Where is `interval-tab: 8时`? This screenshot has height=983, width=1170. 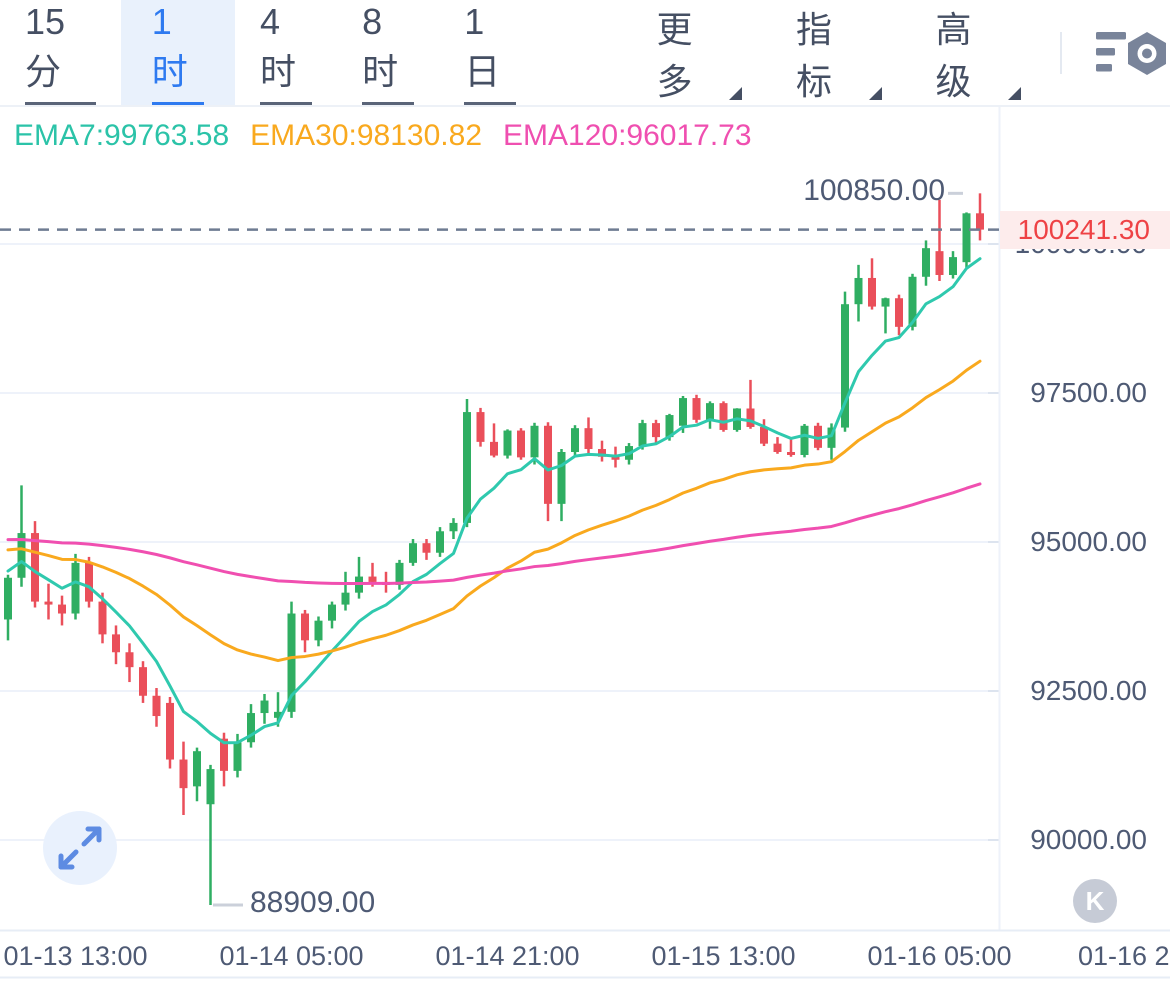
interval-tab: 8时 is located at coordinates (388, 52).